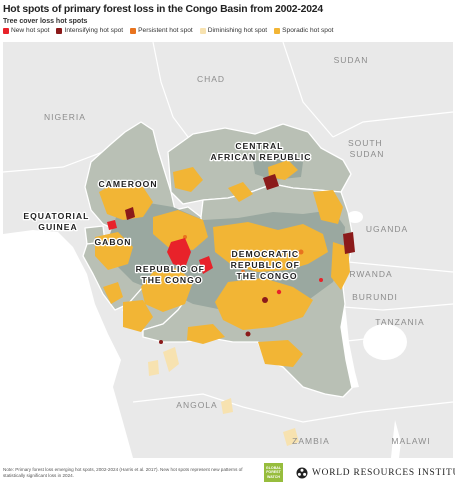 Image resolution: width=455 pixels, height=484 pixels. I want to click on legend-swatch-sporadic, so click(277, 30).